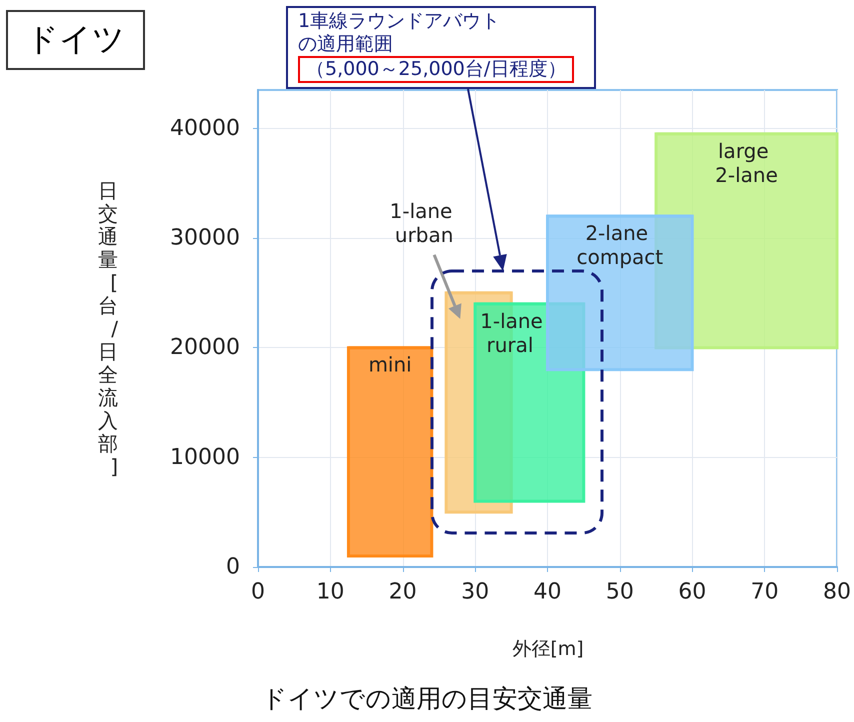 This screenshot has width=854, height=722. I want to click on text: ドイツでの適用の目安交通量, so click(427, 699).